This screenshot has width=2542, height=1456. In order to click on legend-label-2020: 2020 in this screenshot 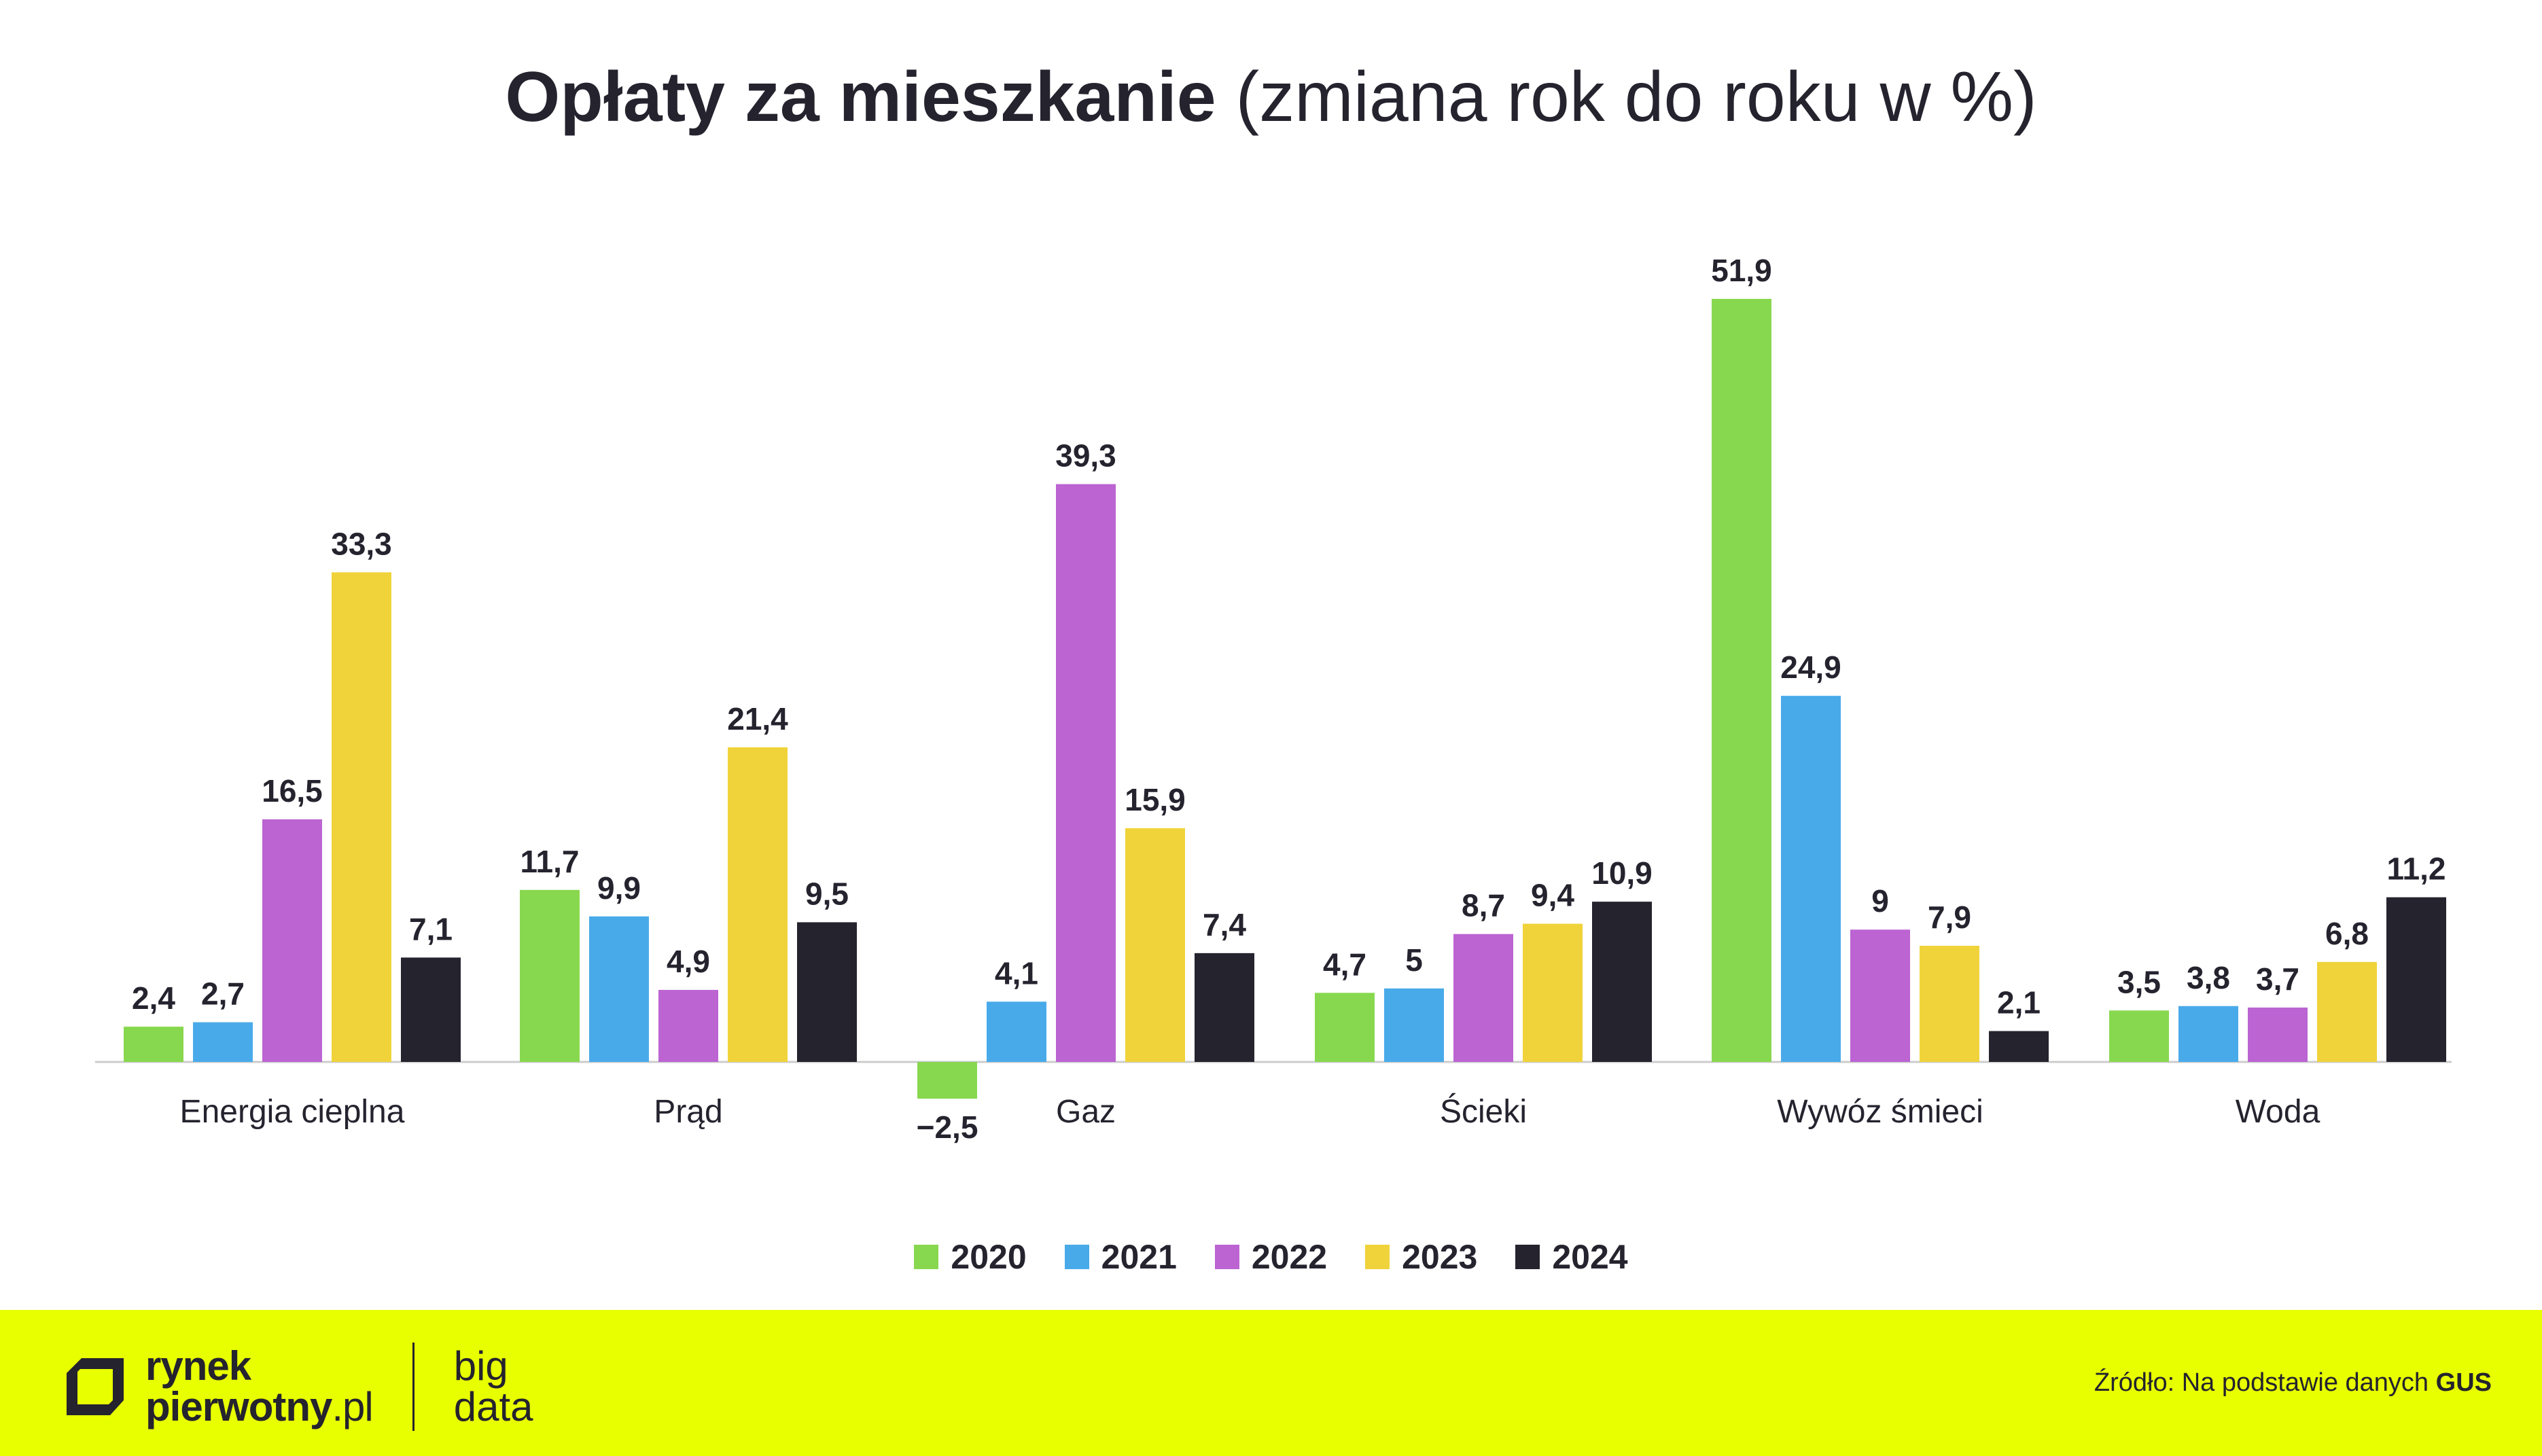, I will do `click(989, 1257)`.